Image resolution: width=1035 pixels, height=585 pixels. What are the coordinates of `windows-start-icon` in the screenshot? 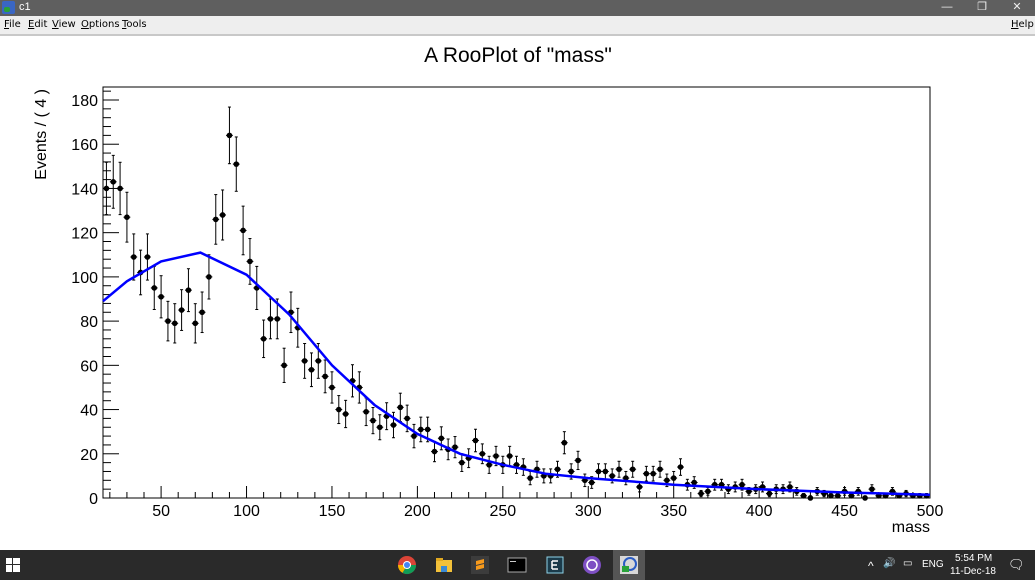 It's located at (13, 565).